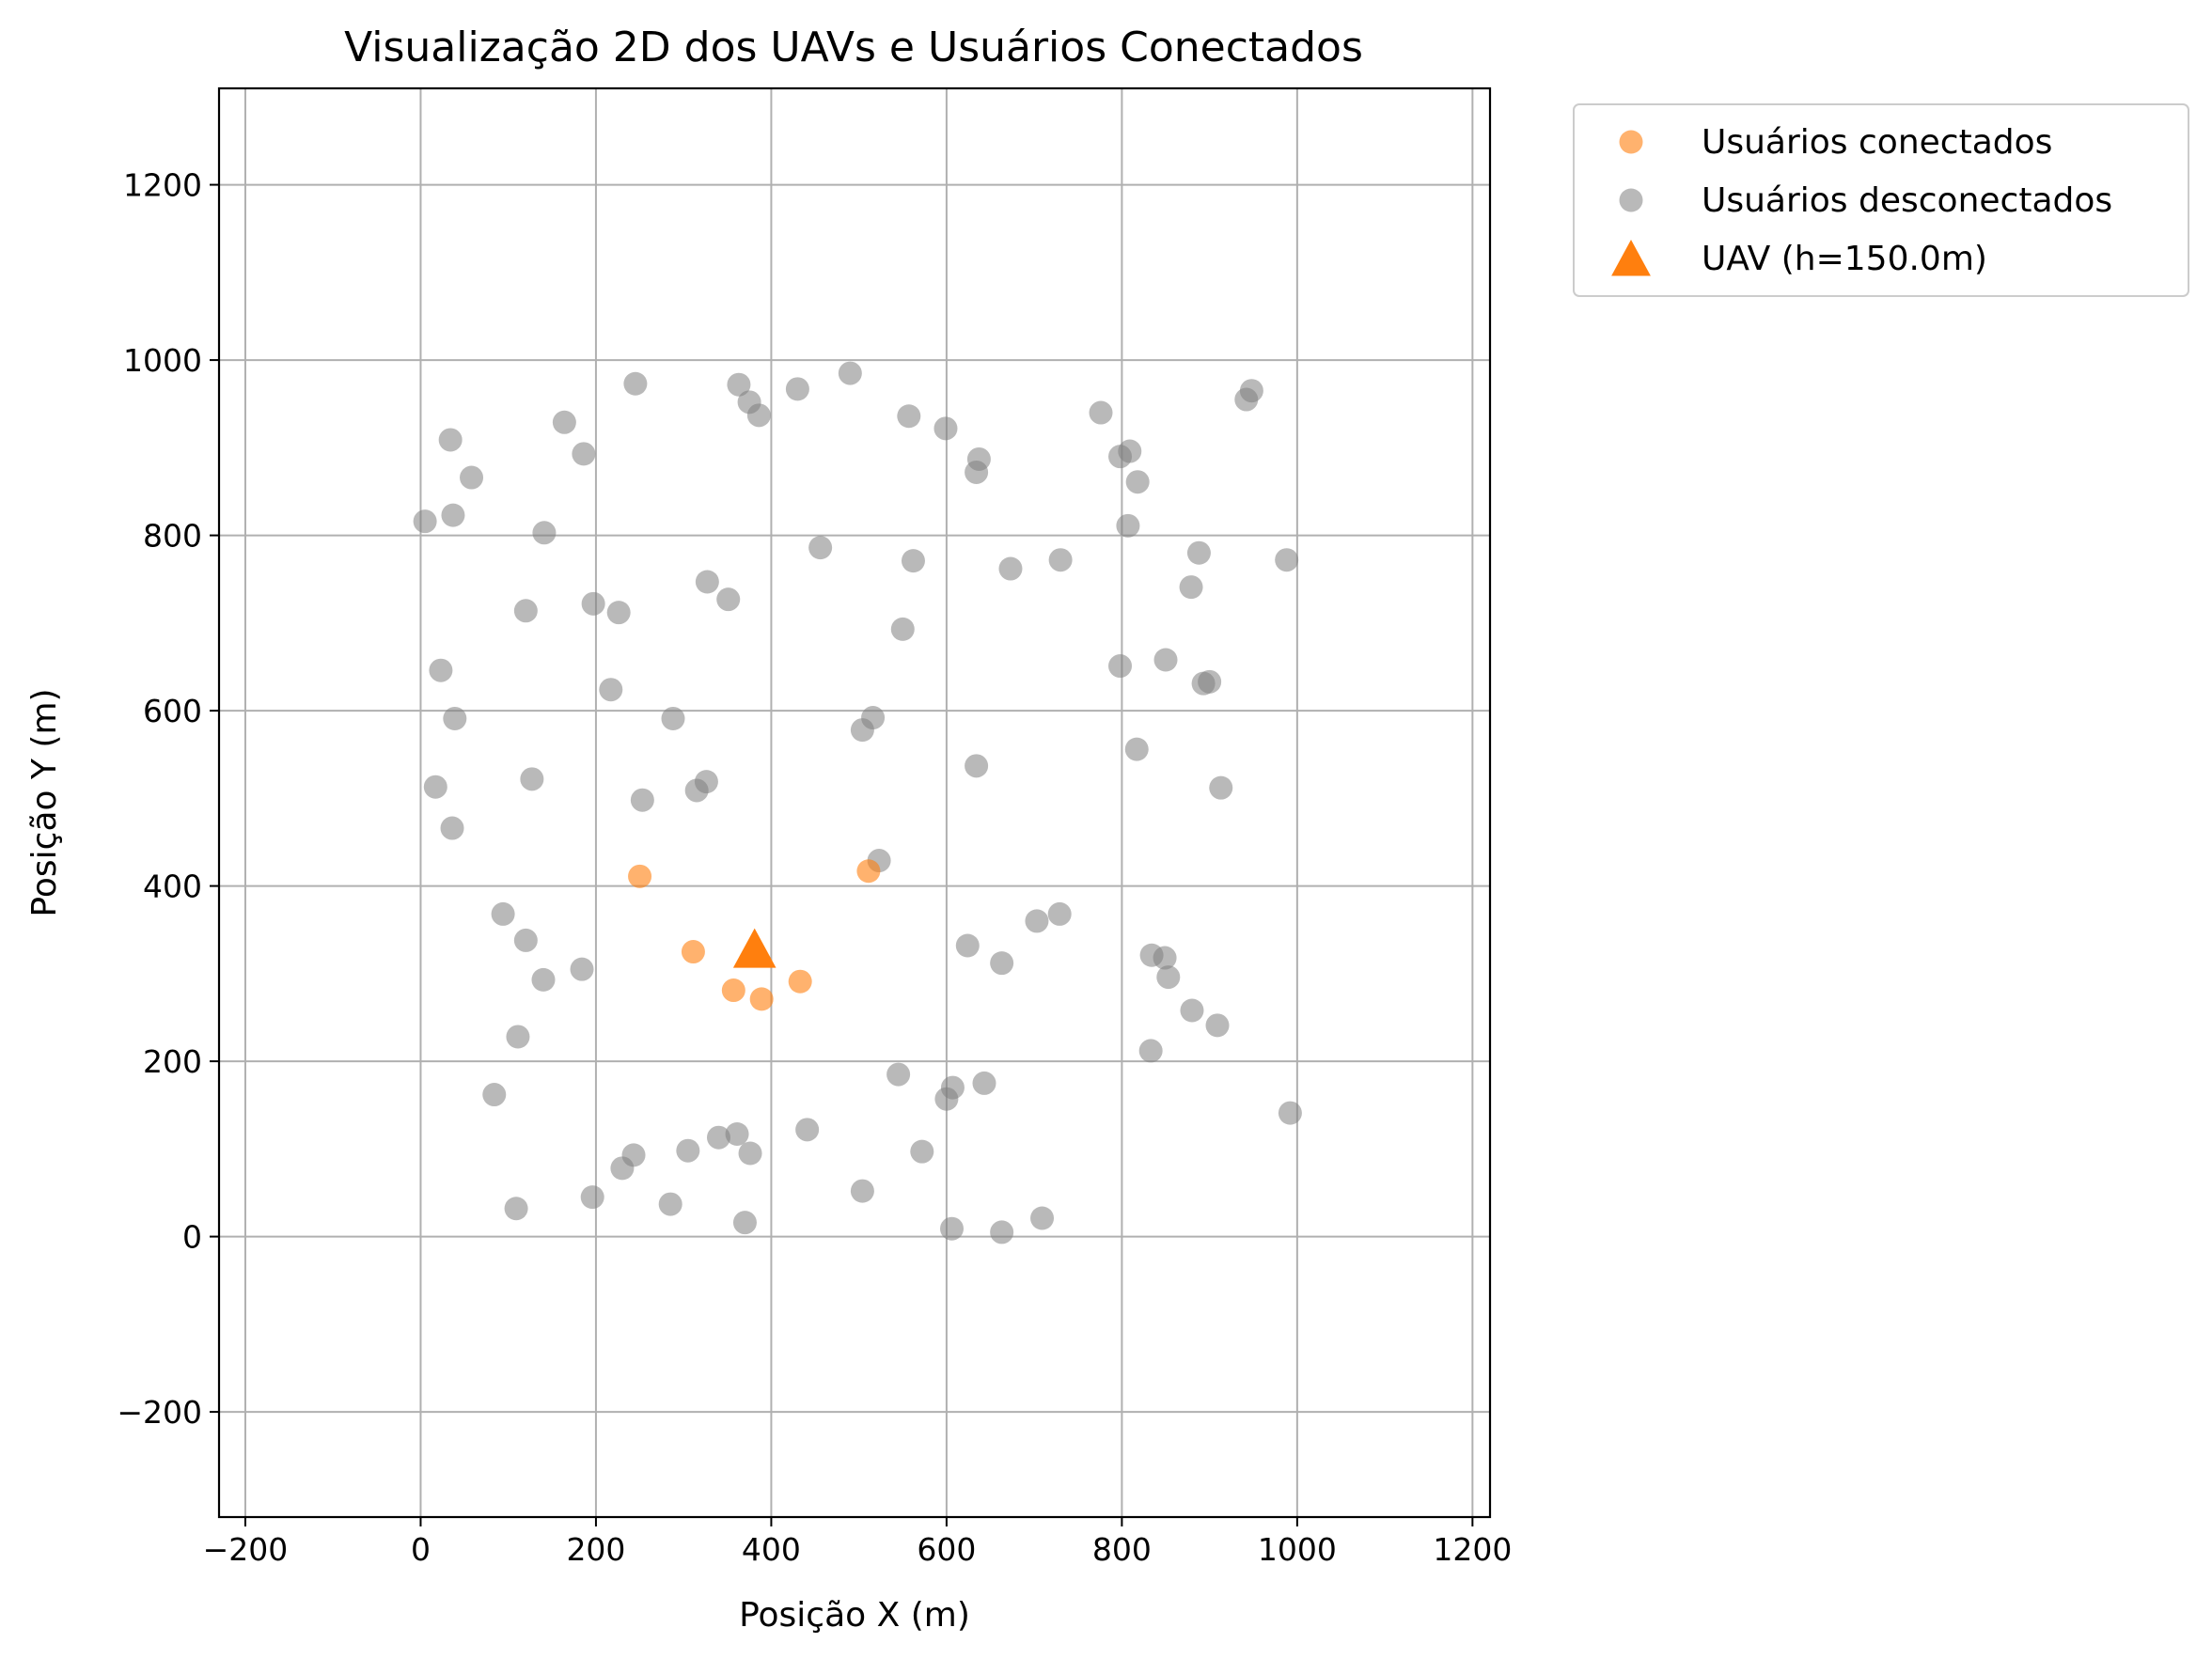 This screenshot has width=2212, height=1659. What do you see at coordinates (168, 799) in the screenshot?
I see `y-axis-ticks: −200 0 200 400 600 800 1000 1200` at bounding box center [168, 799].